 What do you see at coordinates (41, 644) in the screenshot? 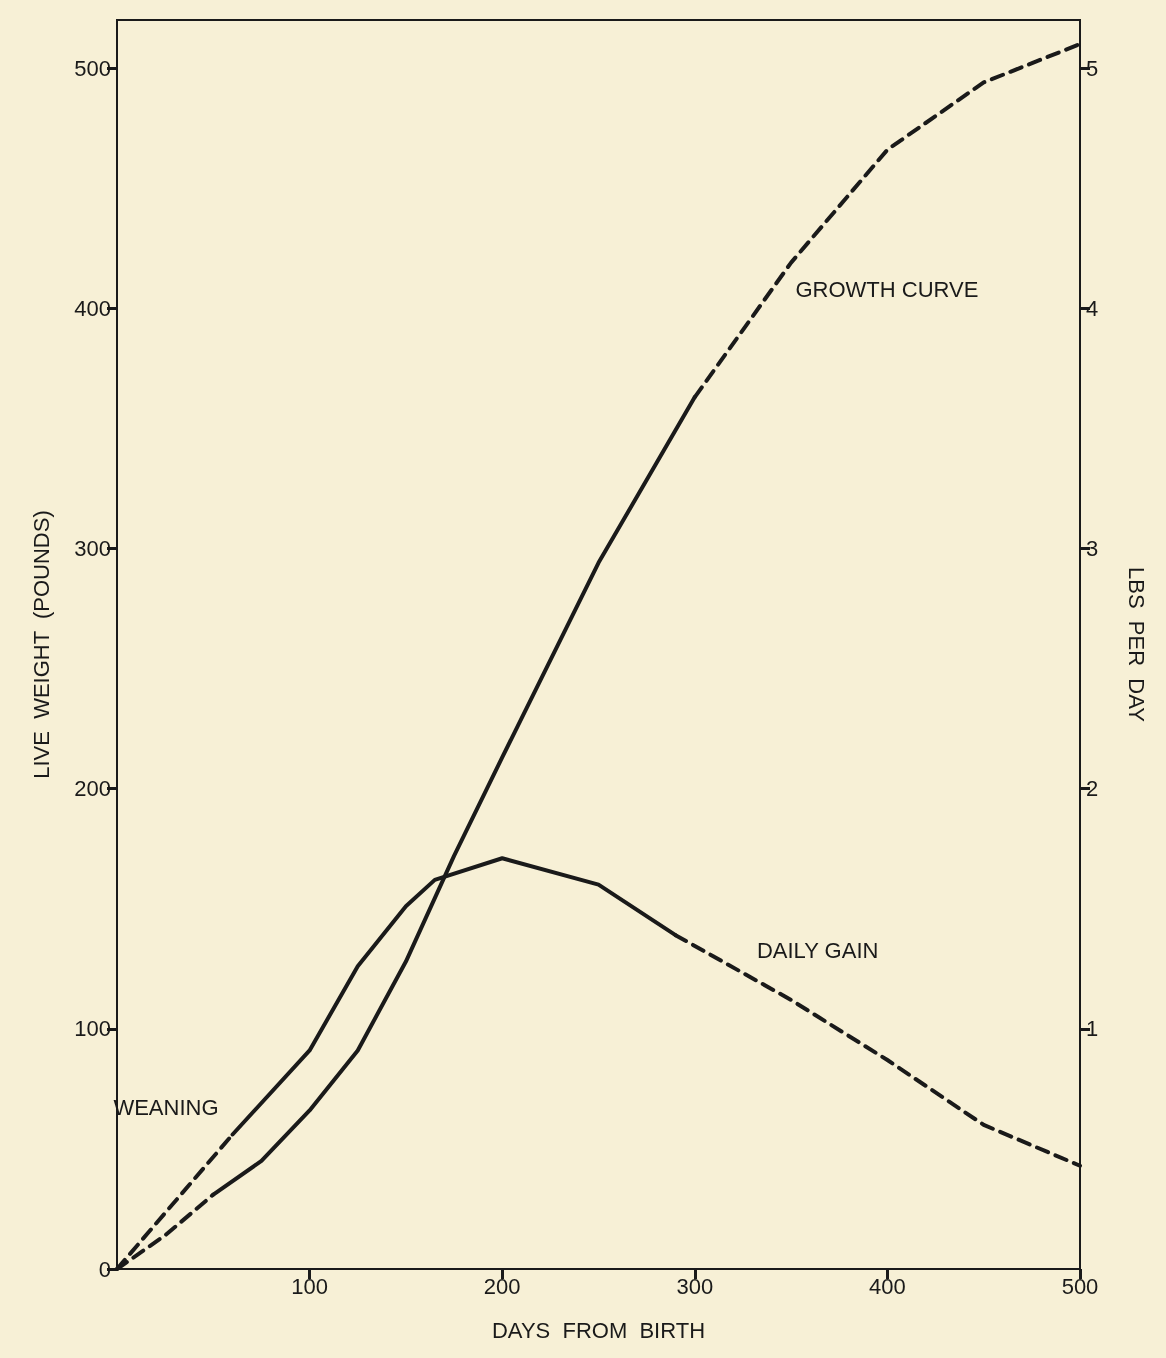
I see `y-axis-title: LIVE WEIGHT (POUNDS)` at bounding box center [41, 644].